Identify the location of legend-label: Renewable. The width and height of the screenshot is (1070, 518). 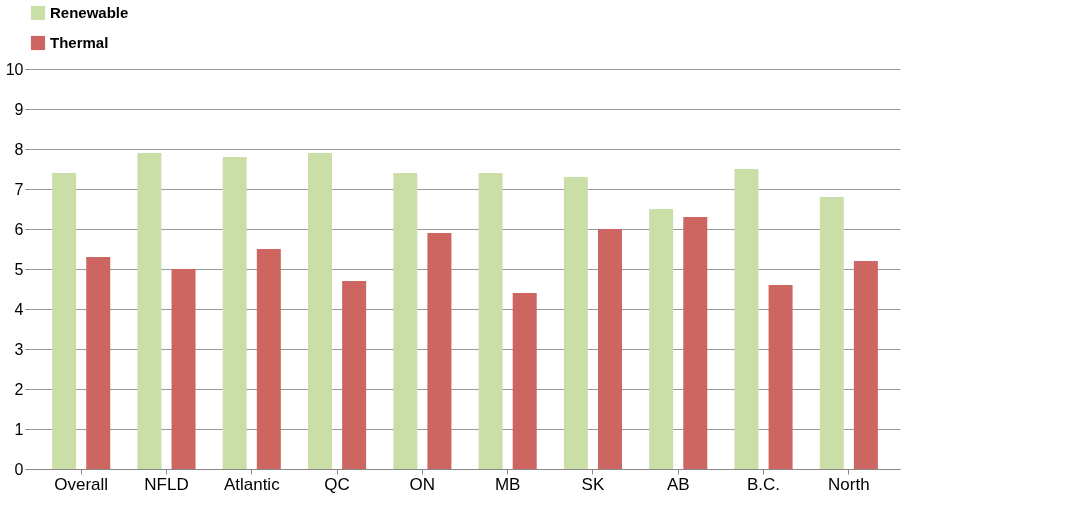
(89, 12).